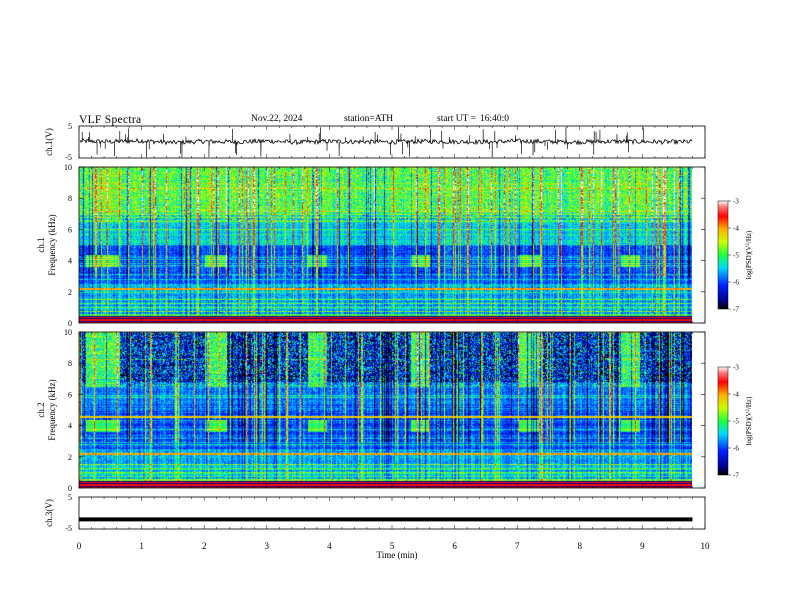  I want to click on x-axis-label: Time (min), so click(397, 555).